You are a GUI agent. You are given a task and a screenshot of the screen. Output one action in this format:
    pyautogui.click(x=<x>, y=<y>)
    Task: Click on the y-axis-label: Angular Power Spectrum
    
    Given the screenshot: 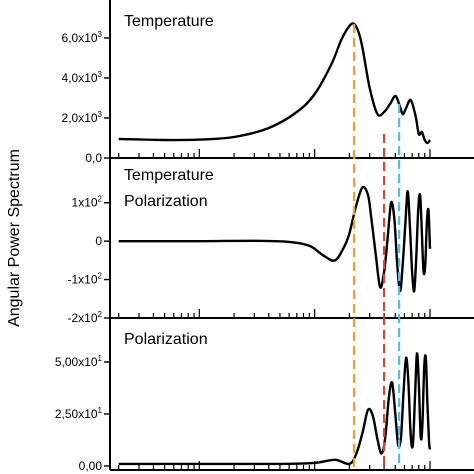 What is the action you would take?
    pyautogui.click(x=14, y=238)
    